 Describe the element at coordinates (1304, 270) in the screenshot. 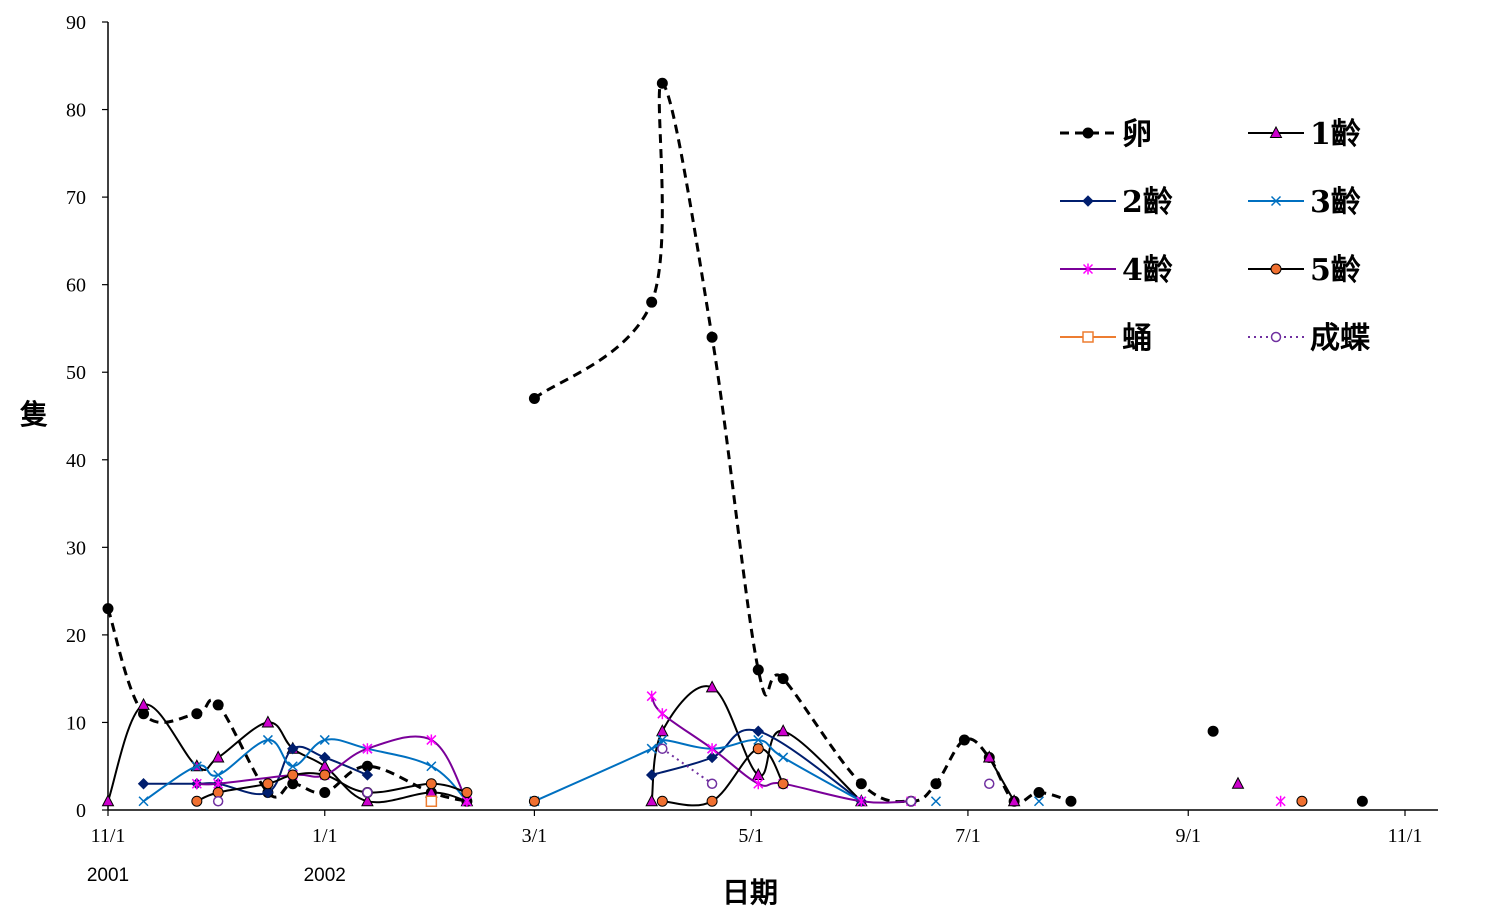

I see `legend-item: 5齡` at that location.